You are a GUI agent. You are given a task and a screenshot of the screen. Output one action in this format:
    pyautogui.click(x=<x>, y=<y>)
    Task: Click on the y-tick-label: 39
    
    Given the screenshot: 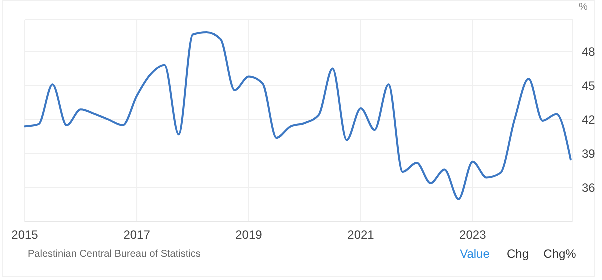 What is the action you would take?
    pyautogui.click(x=589, y=153)
    